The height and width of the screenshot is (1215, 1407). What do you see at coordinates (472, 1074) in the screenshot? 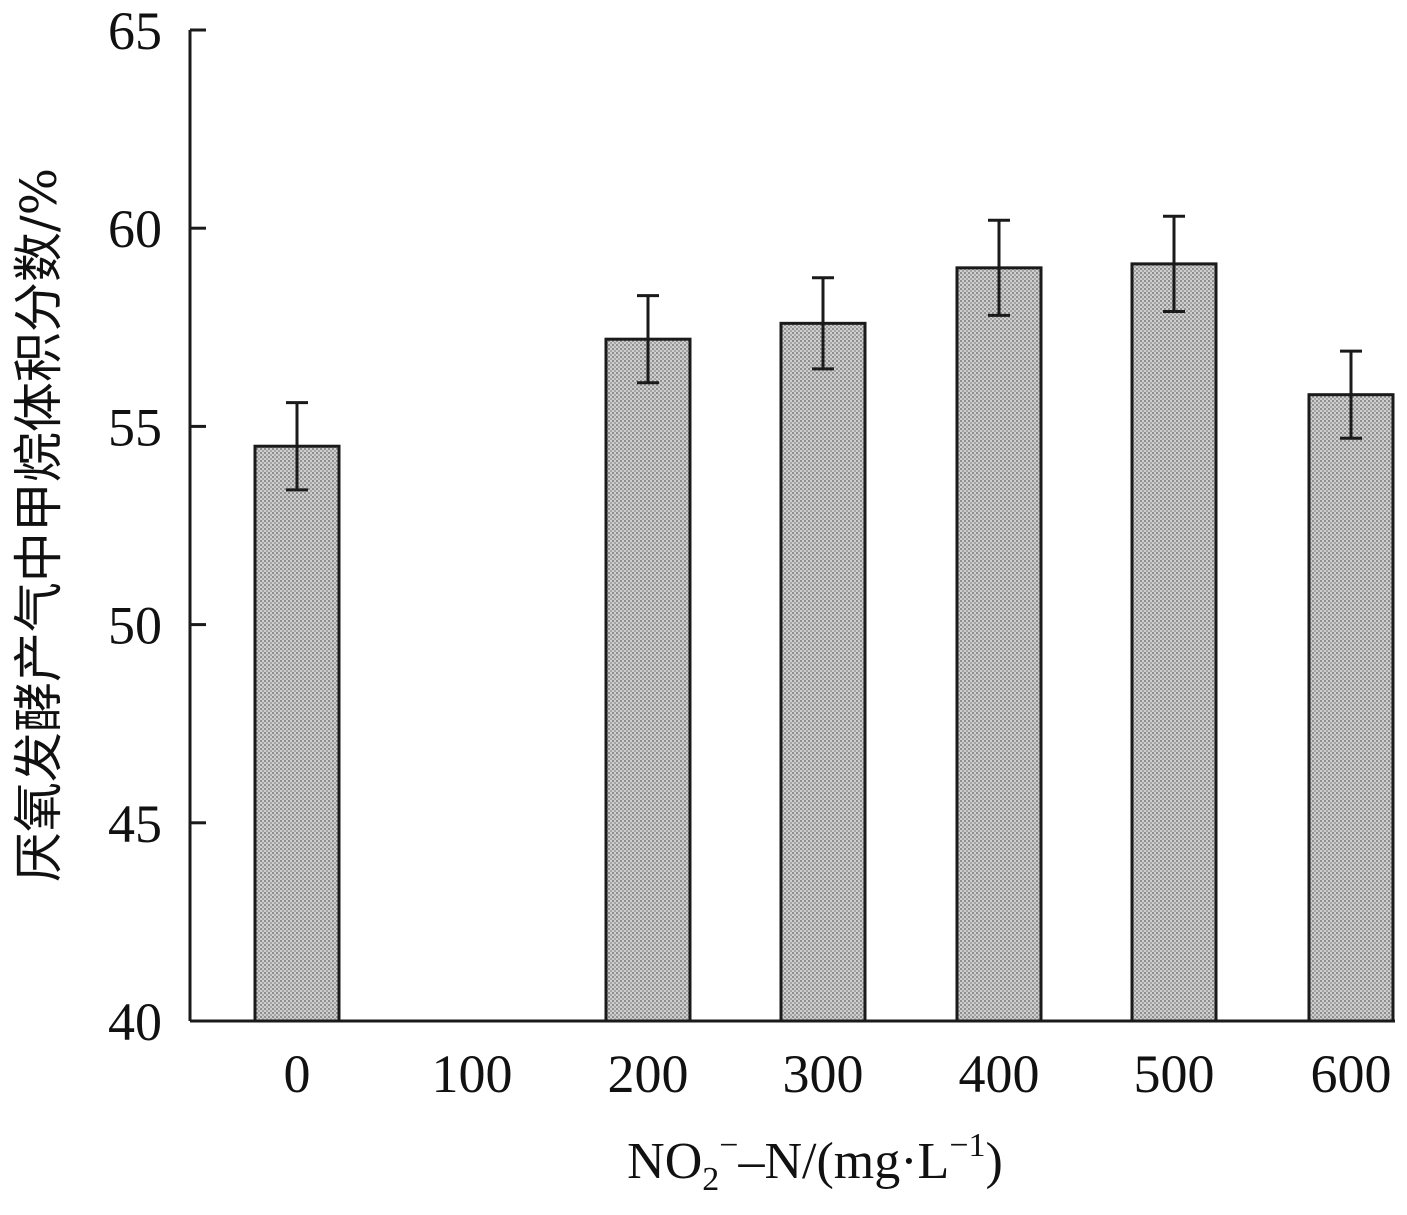
I see `x-tick-label-100: 100` at bounding box center [472, 1074].